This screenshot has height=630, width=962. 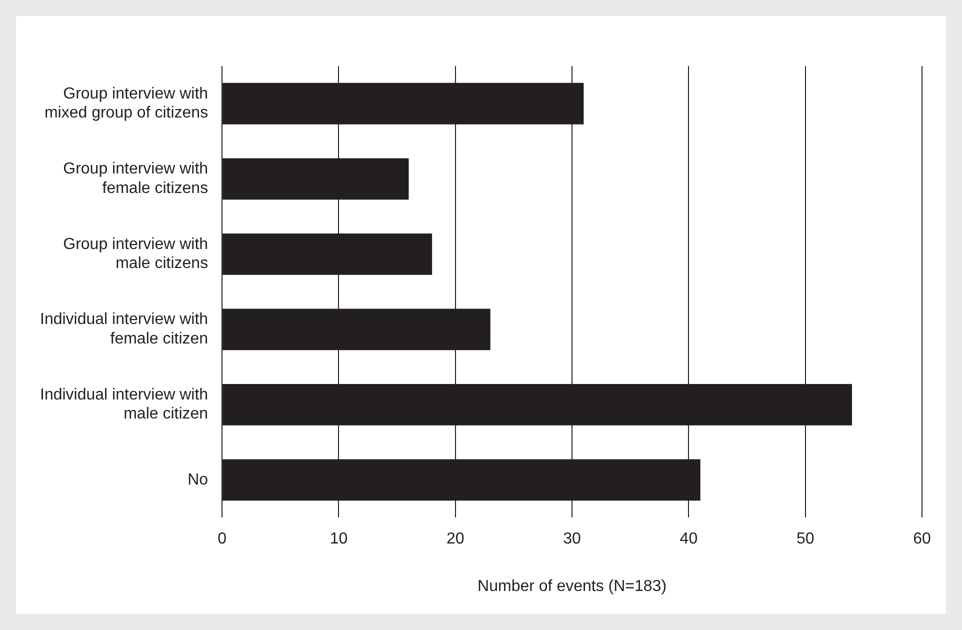 I want to click on y-tick-label: Group interview with female citizens, so click(x=135, y=178).